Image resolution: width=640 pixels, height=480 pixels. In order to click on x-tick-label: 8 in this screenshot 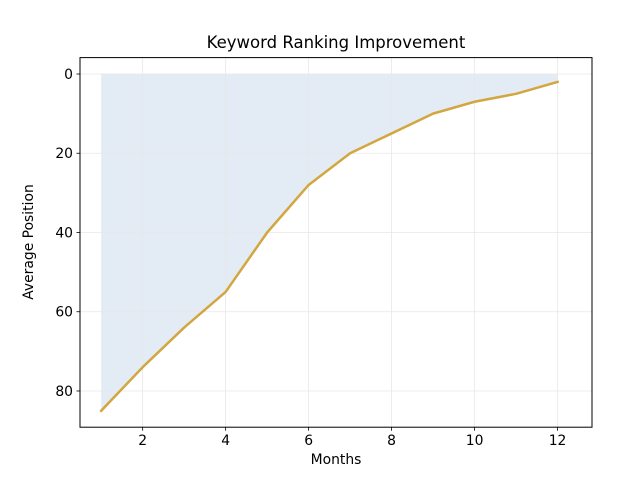, I will do `click(391, 441)`.